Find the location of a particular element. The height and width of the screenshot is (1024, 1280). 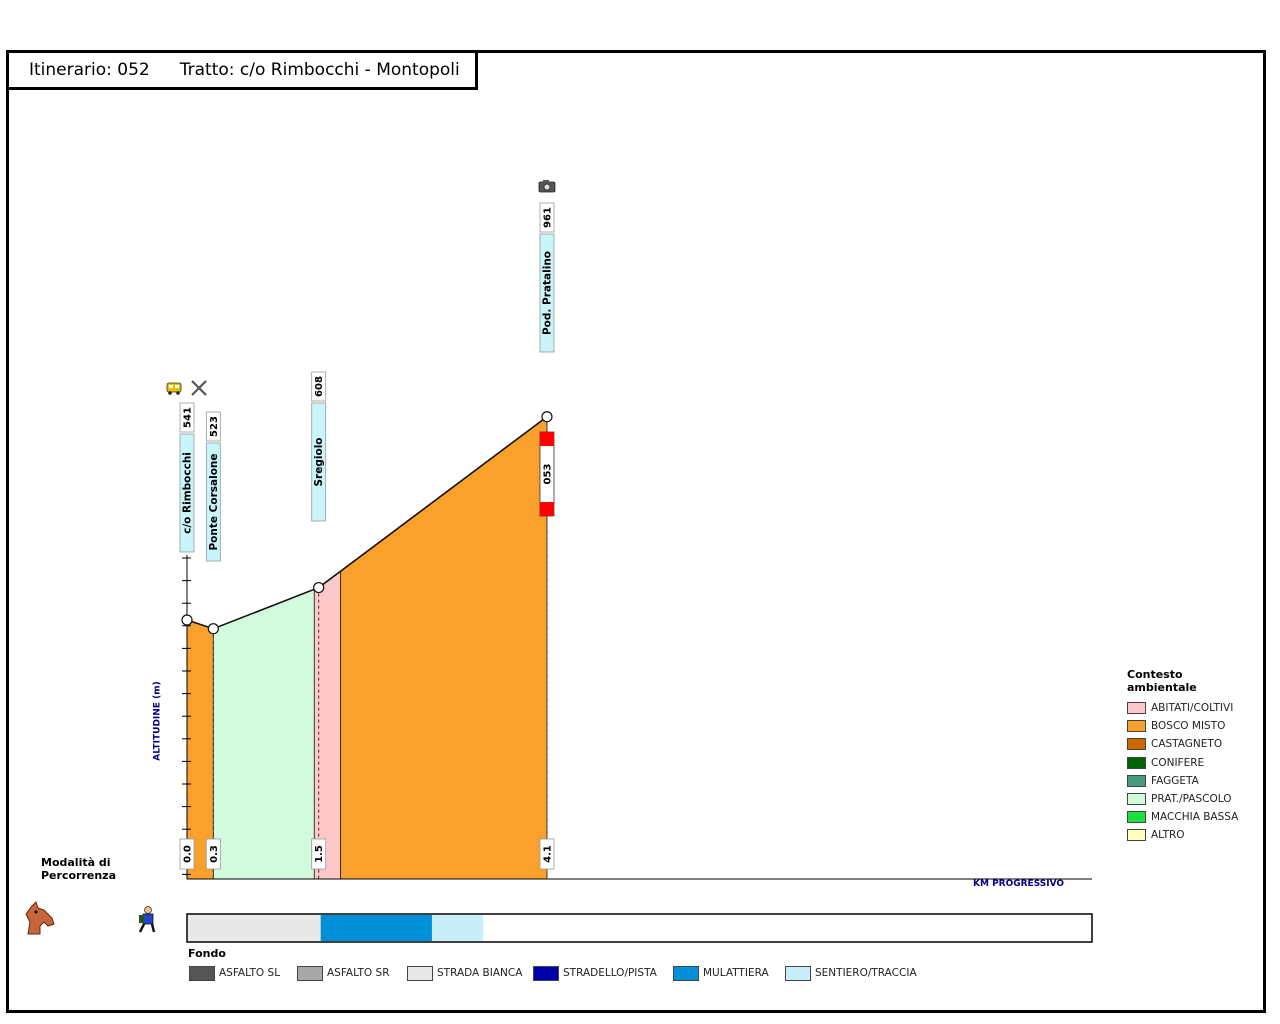

hiker-icon is located at coordinates (147, 919).